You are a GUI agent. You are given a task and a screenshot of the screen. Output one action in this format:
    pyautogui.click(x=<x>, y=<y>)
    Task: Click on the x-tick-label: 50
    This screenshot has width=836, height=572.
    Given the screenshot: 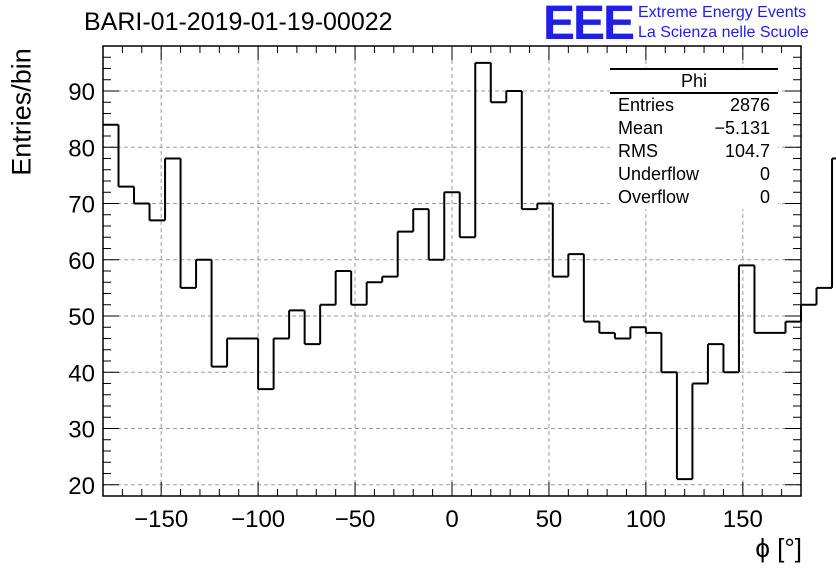 What is the action you would take?
    pyautogui.click(x=549, y=519)
    